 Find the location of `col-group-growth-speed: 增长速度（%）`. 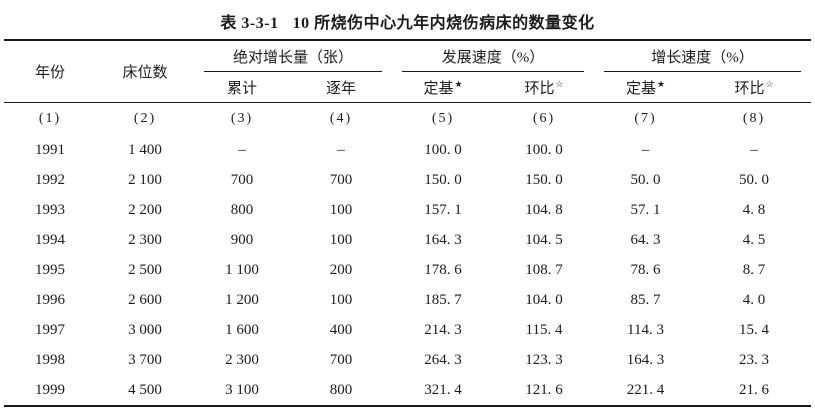

col-group-growth-speed: 增长速度（%） is located at coordinates (702, 56).